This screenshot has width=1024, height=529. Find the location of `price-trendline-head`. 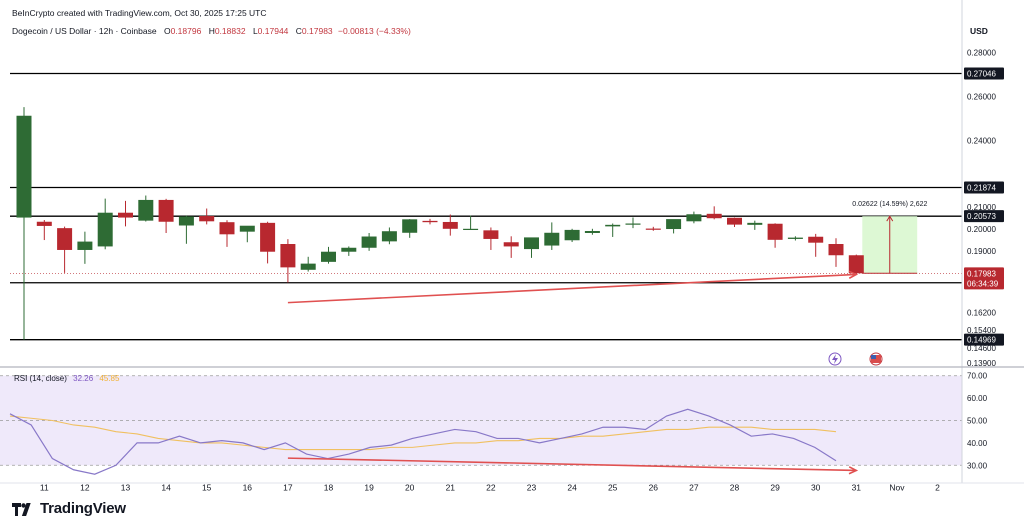

price-trendline-head is located at coordinates (853, 274).